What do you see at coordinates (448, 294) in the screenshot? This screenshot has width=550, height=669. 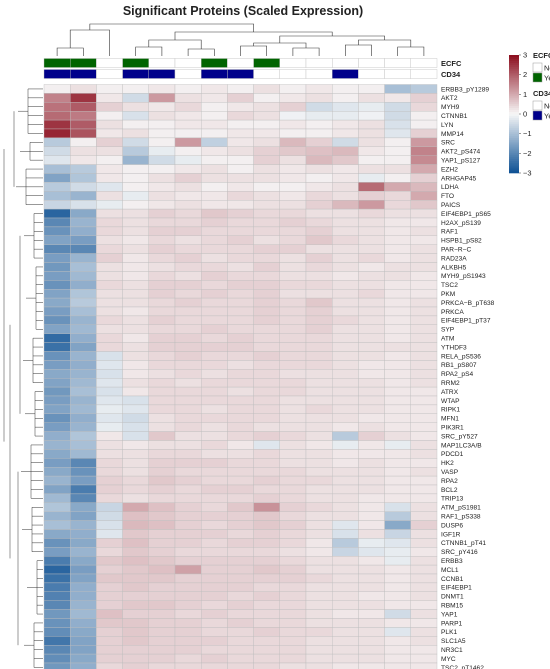 I see `row-label: PKM` at bounding box center [448, 294].